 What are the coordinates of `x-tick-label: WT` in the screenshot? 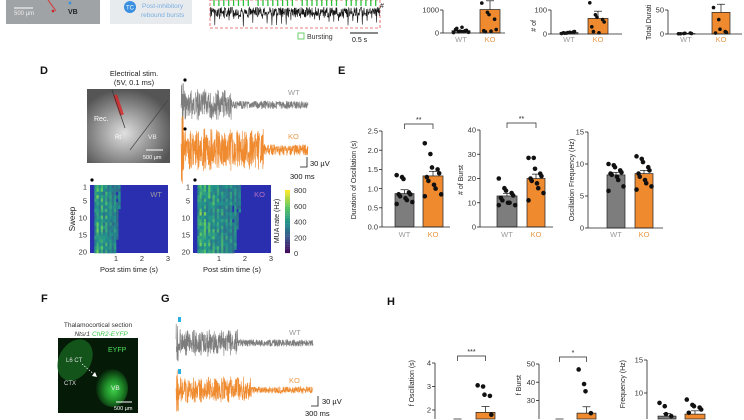 It's located at (569, 39).